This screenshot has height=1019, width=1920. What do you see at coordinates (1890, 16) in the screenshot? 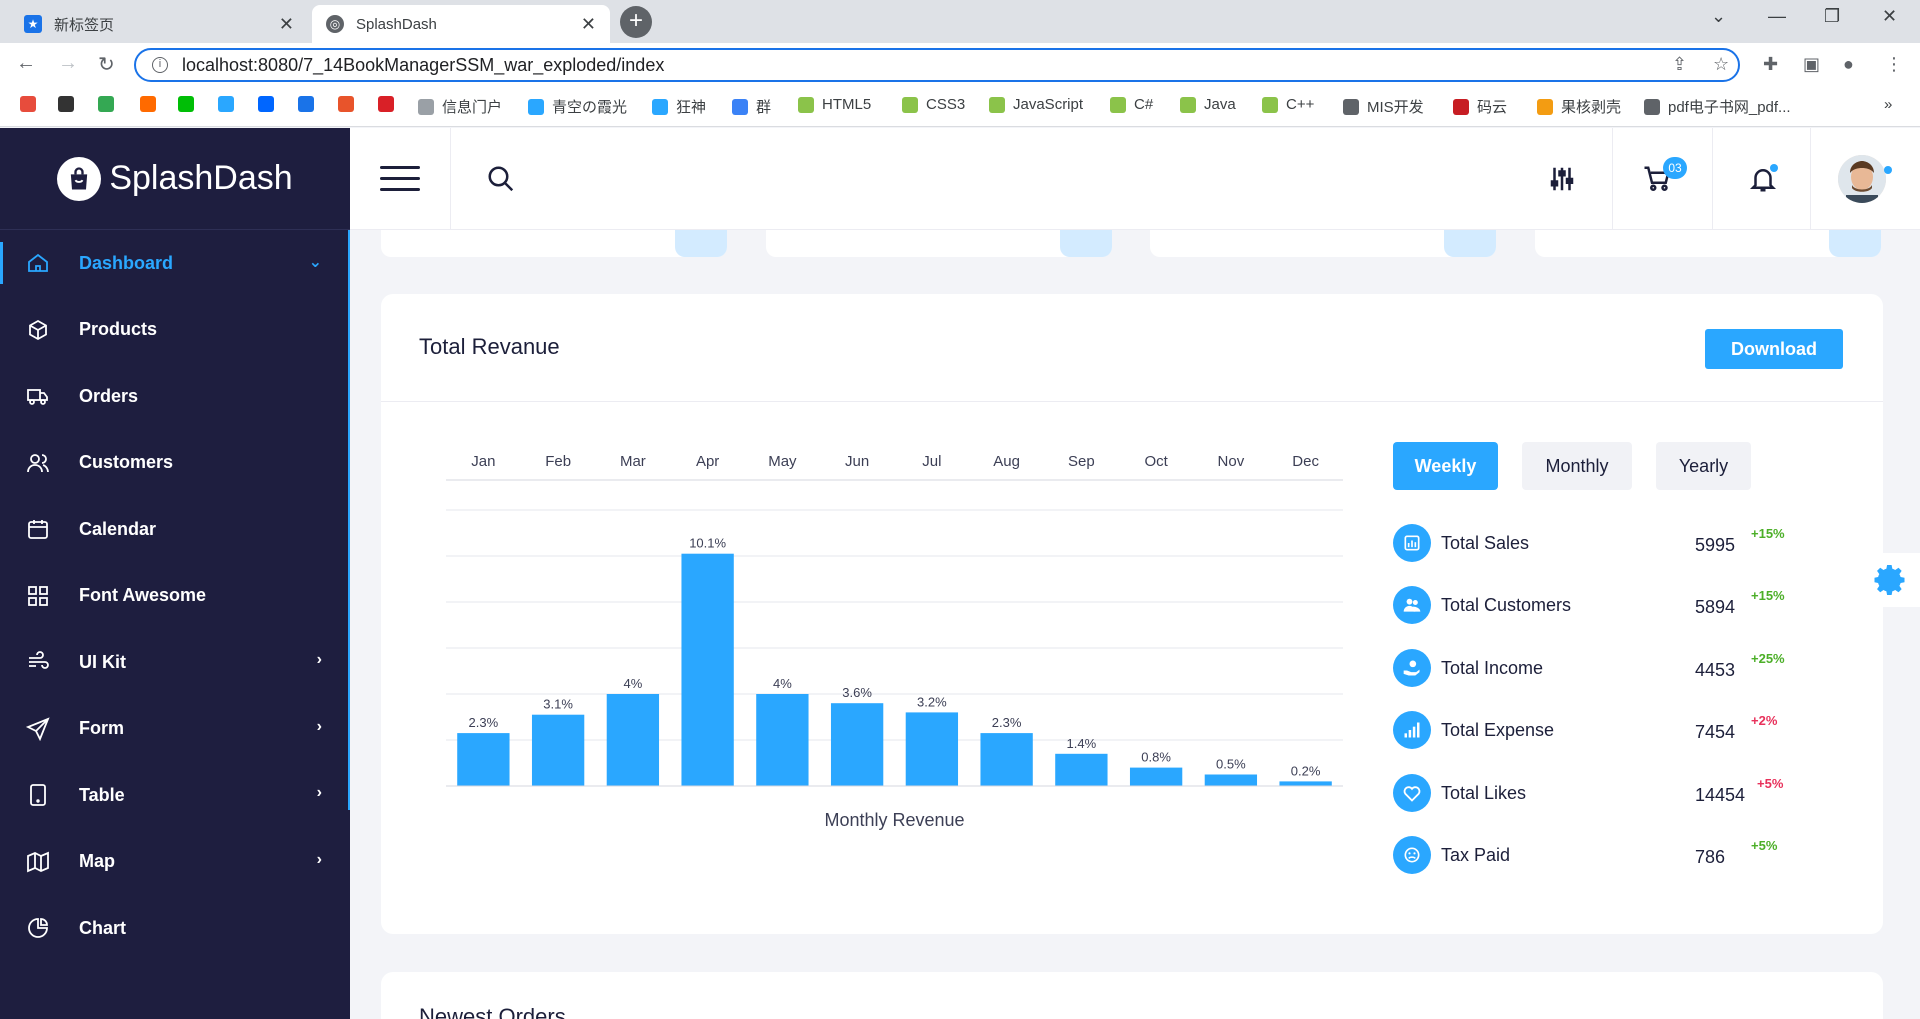
I see `window-close-icon: ✕` at bounding box center [1890, 16].